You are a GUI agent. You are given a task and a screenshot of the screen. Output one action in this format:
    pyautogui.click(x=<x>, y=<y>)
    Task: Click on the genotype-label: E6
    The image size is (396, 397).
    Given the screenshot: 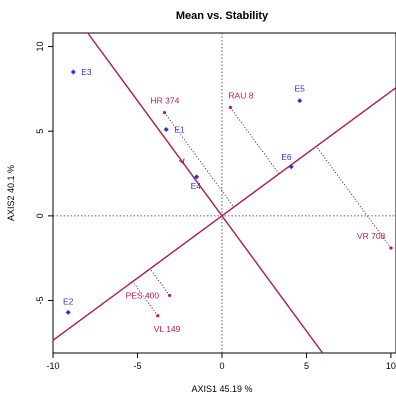 What is the action you would take?
    pyautogui.click(x=286, y=157)
    